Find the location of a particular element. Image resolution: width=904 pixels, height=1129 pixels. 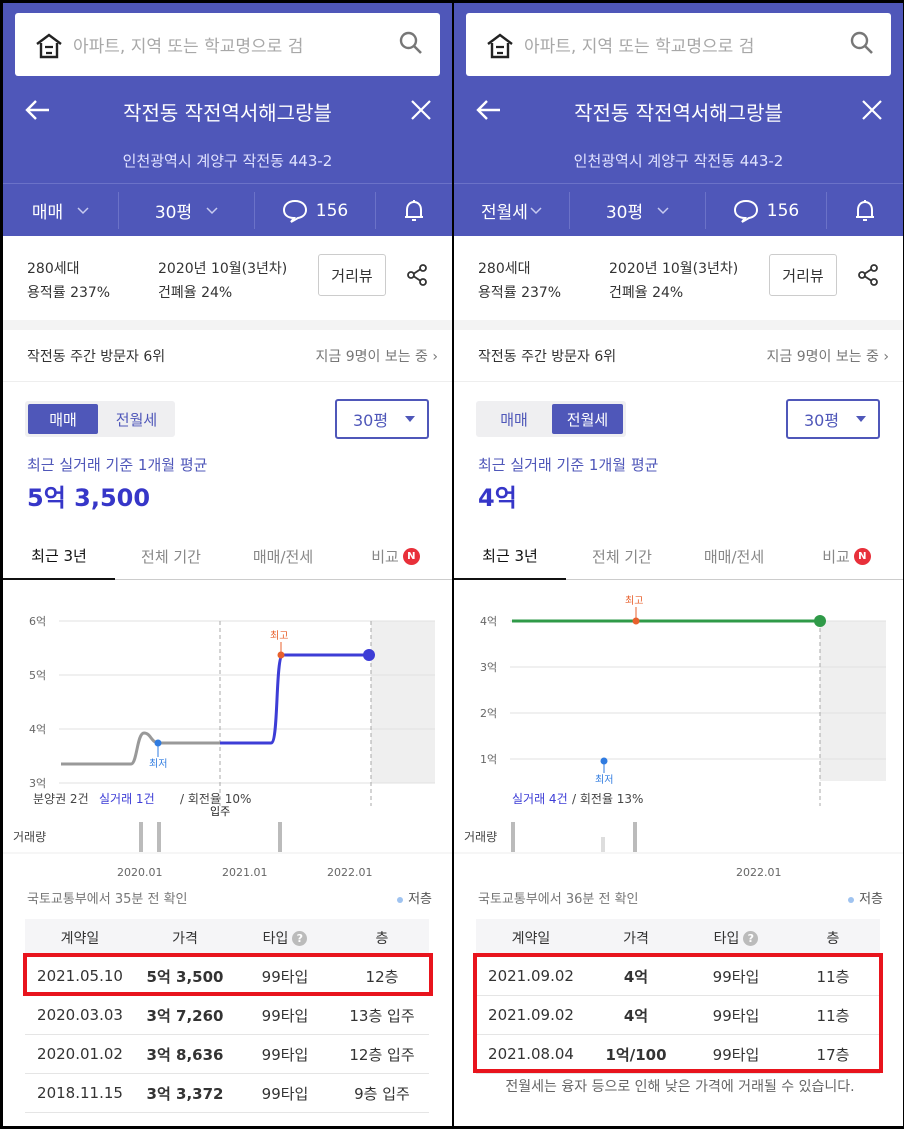

search-placeholder: 아파트, 지역 또는 학교명으로 검 is located at coordinates (639, 47).